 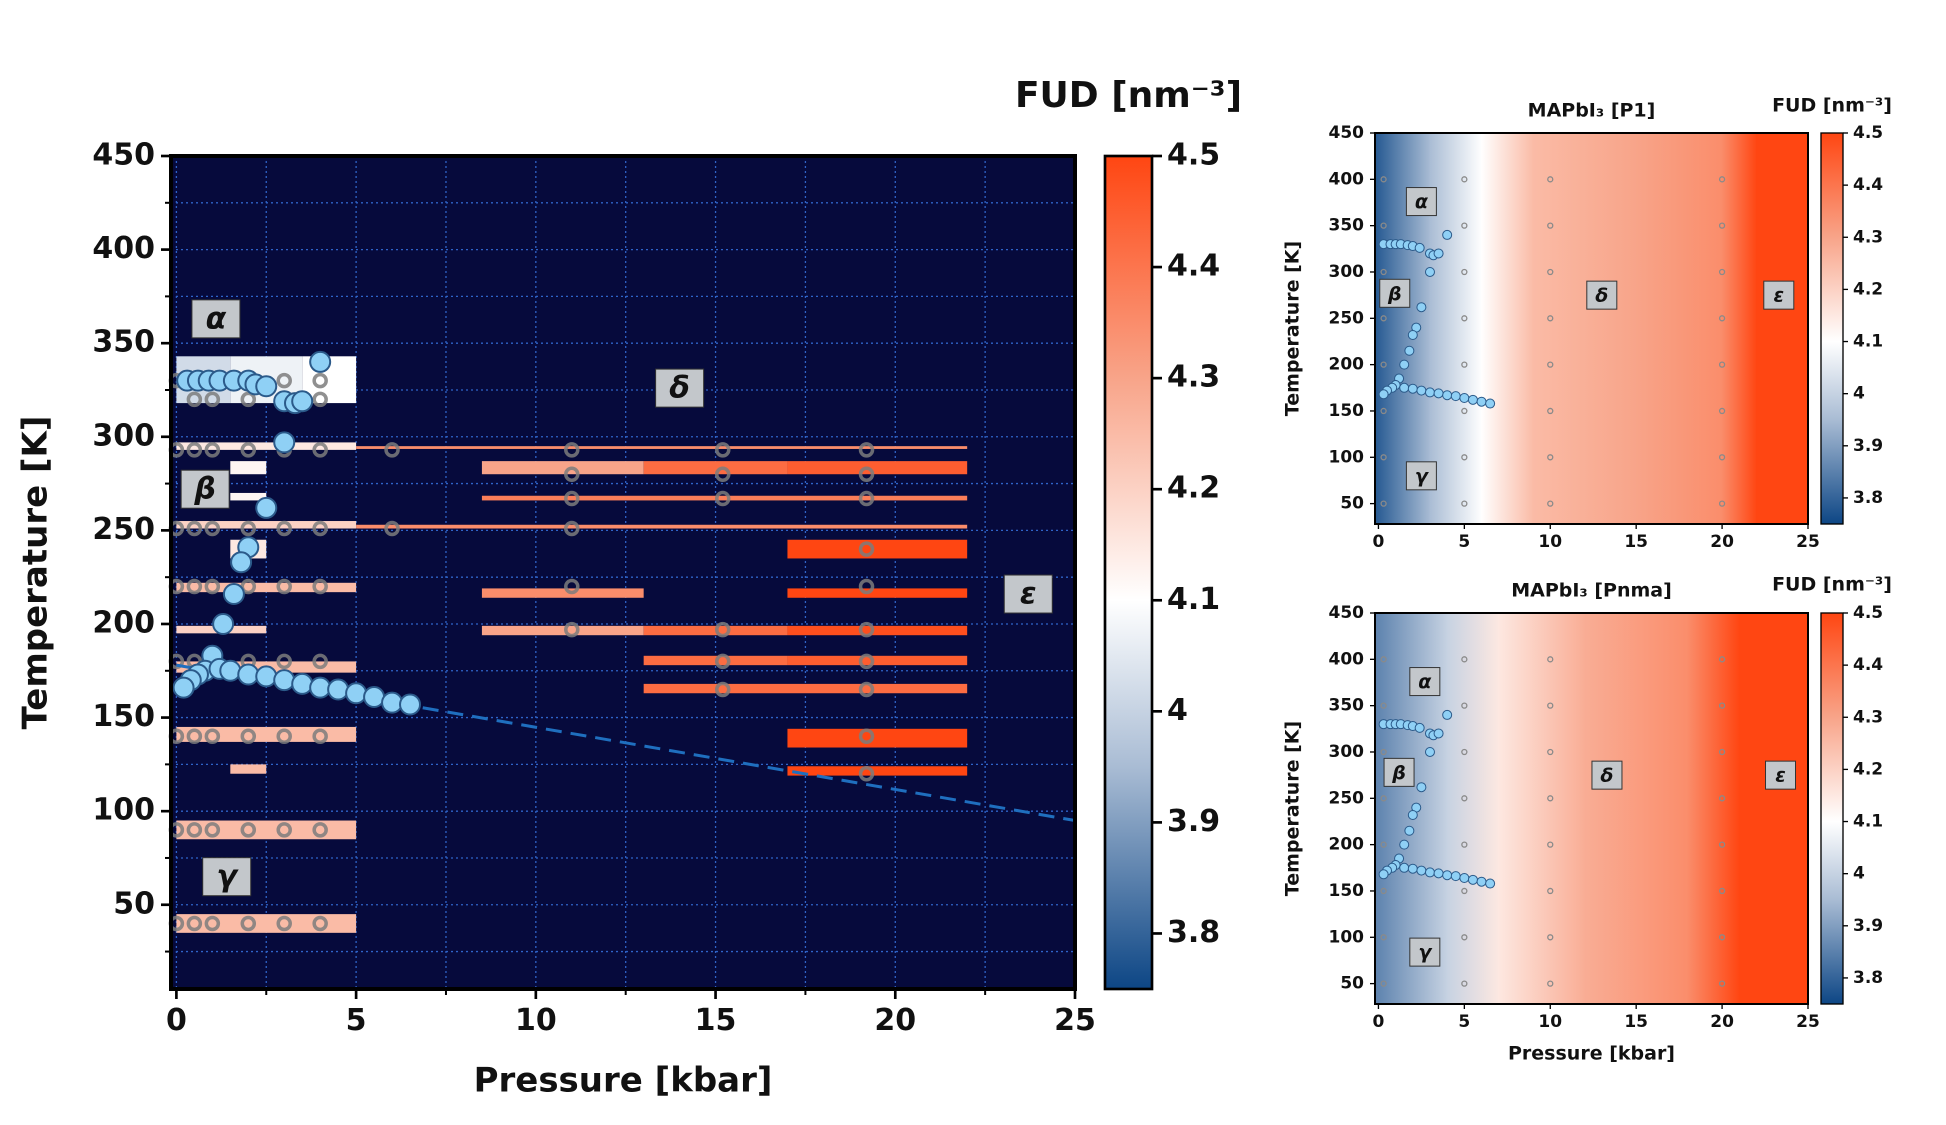 I want to click on y-tick-label: 150, so click(x=1347, y=411).